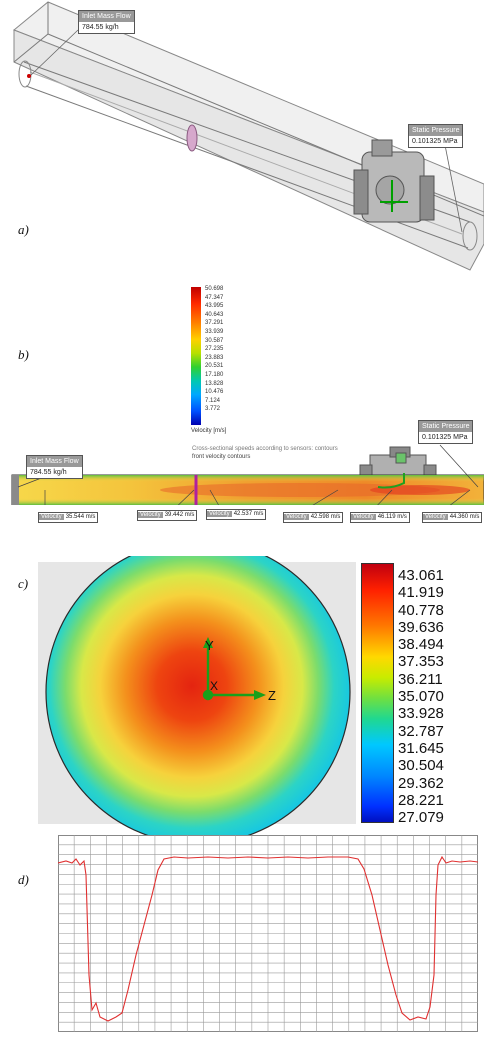 Image resolution: width=484 pixels, height=1037 pixels. What do you see at coordinates (421, 714) in the screenshot?
I see `legend-value: 33.928` at bounding box center [421, 714].